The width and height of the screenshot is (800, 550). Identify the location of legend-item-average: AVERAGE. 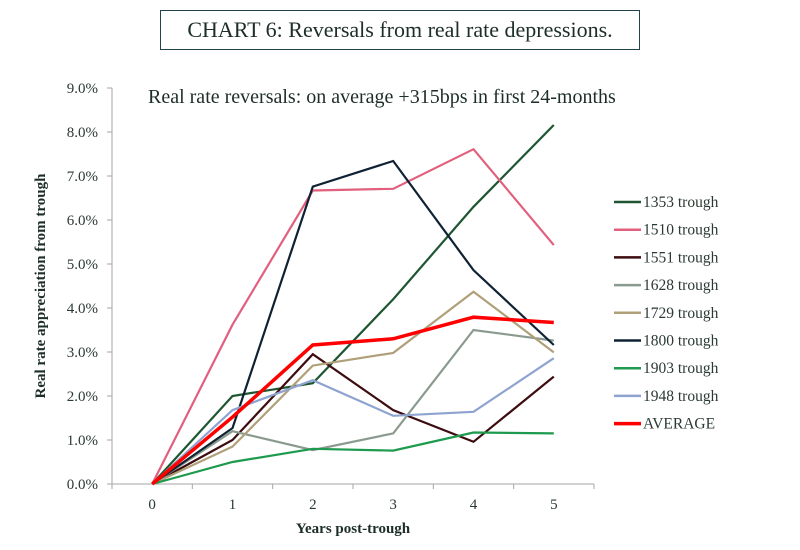
(664, 424).